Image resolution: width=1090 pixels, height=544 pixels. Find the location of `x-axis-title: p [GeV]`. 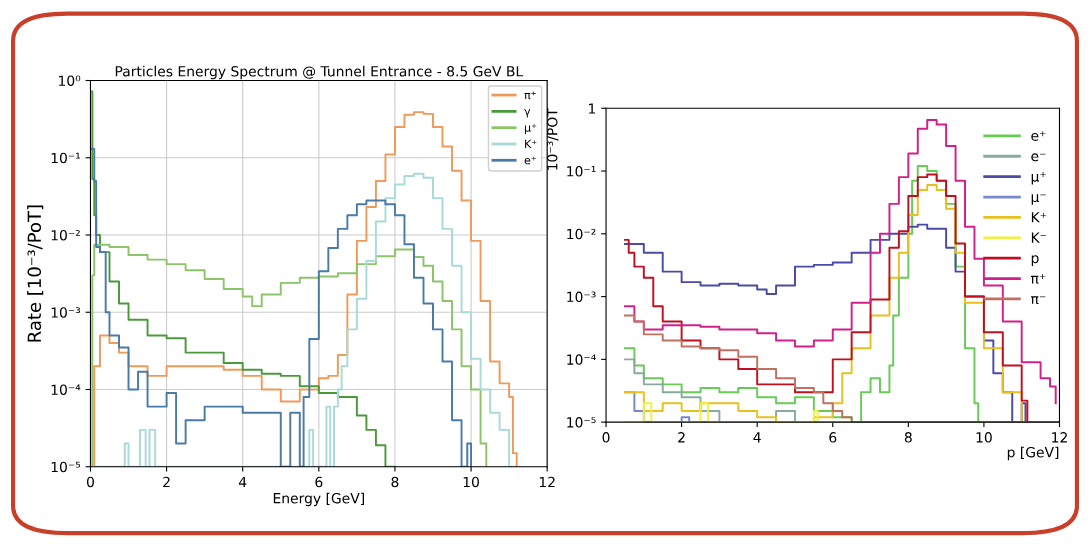

x-axis-title: p [GeV] is located at coordinates (1033, 453).